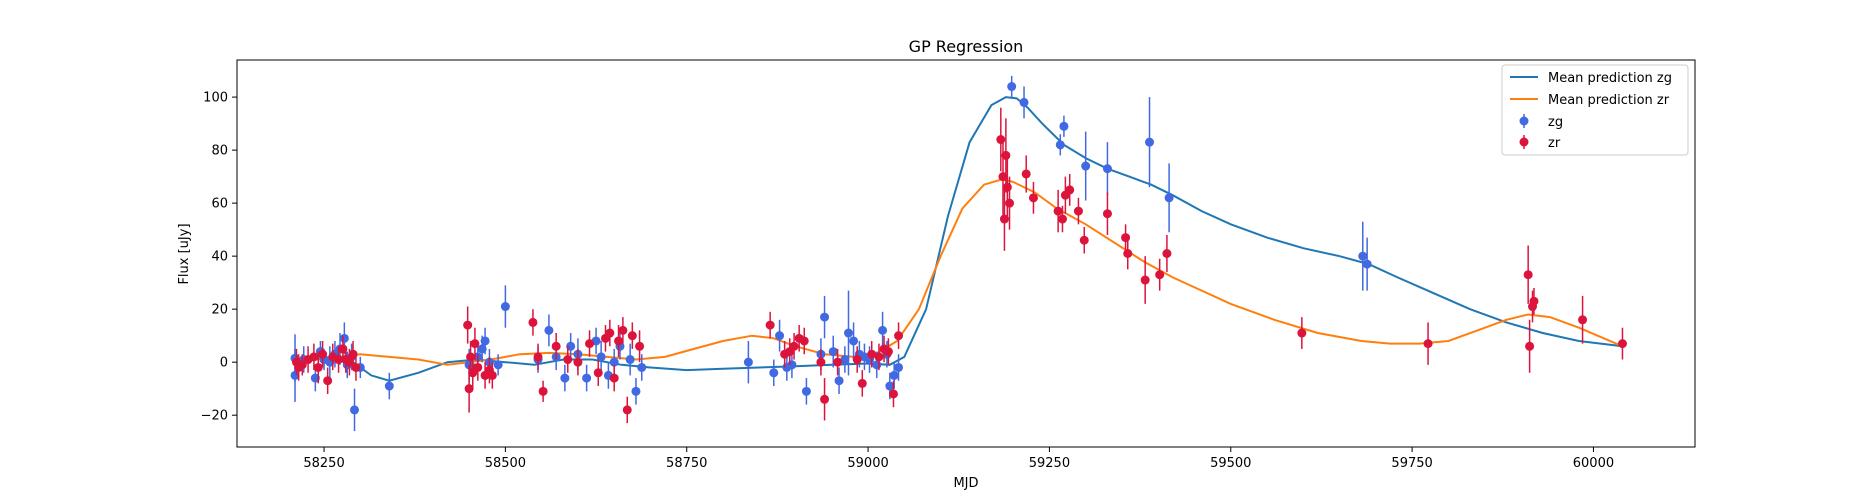 The height and width of the screenshot is (500, 1875). Describe the element at coordinates (1593, 463) in the screenshot. I see `x-tick-label: 60000` at that location.